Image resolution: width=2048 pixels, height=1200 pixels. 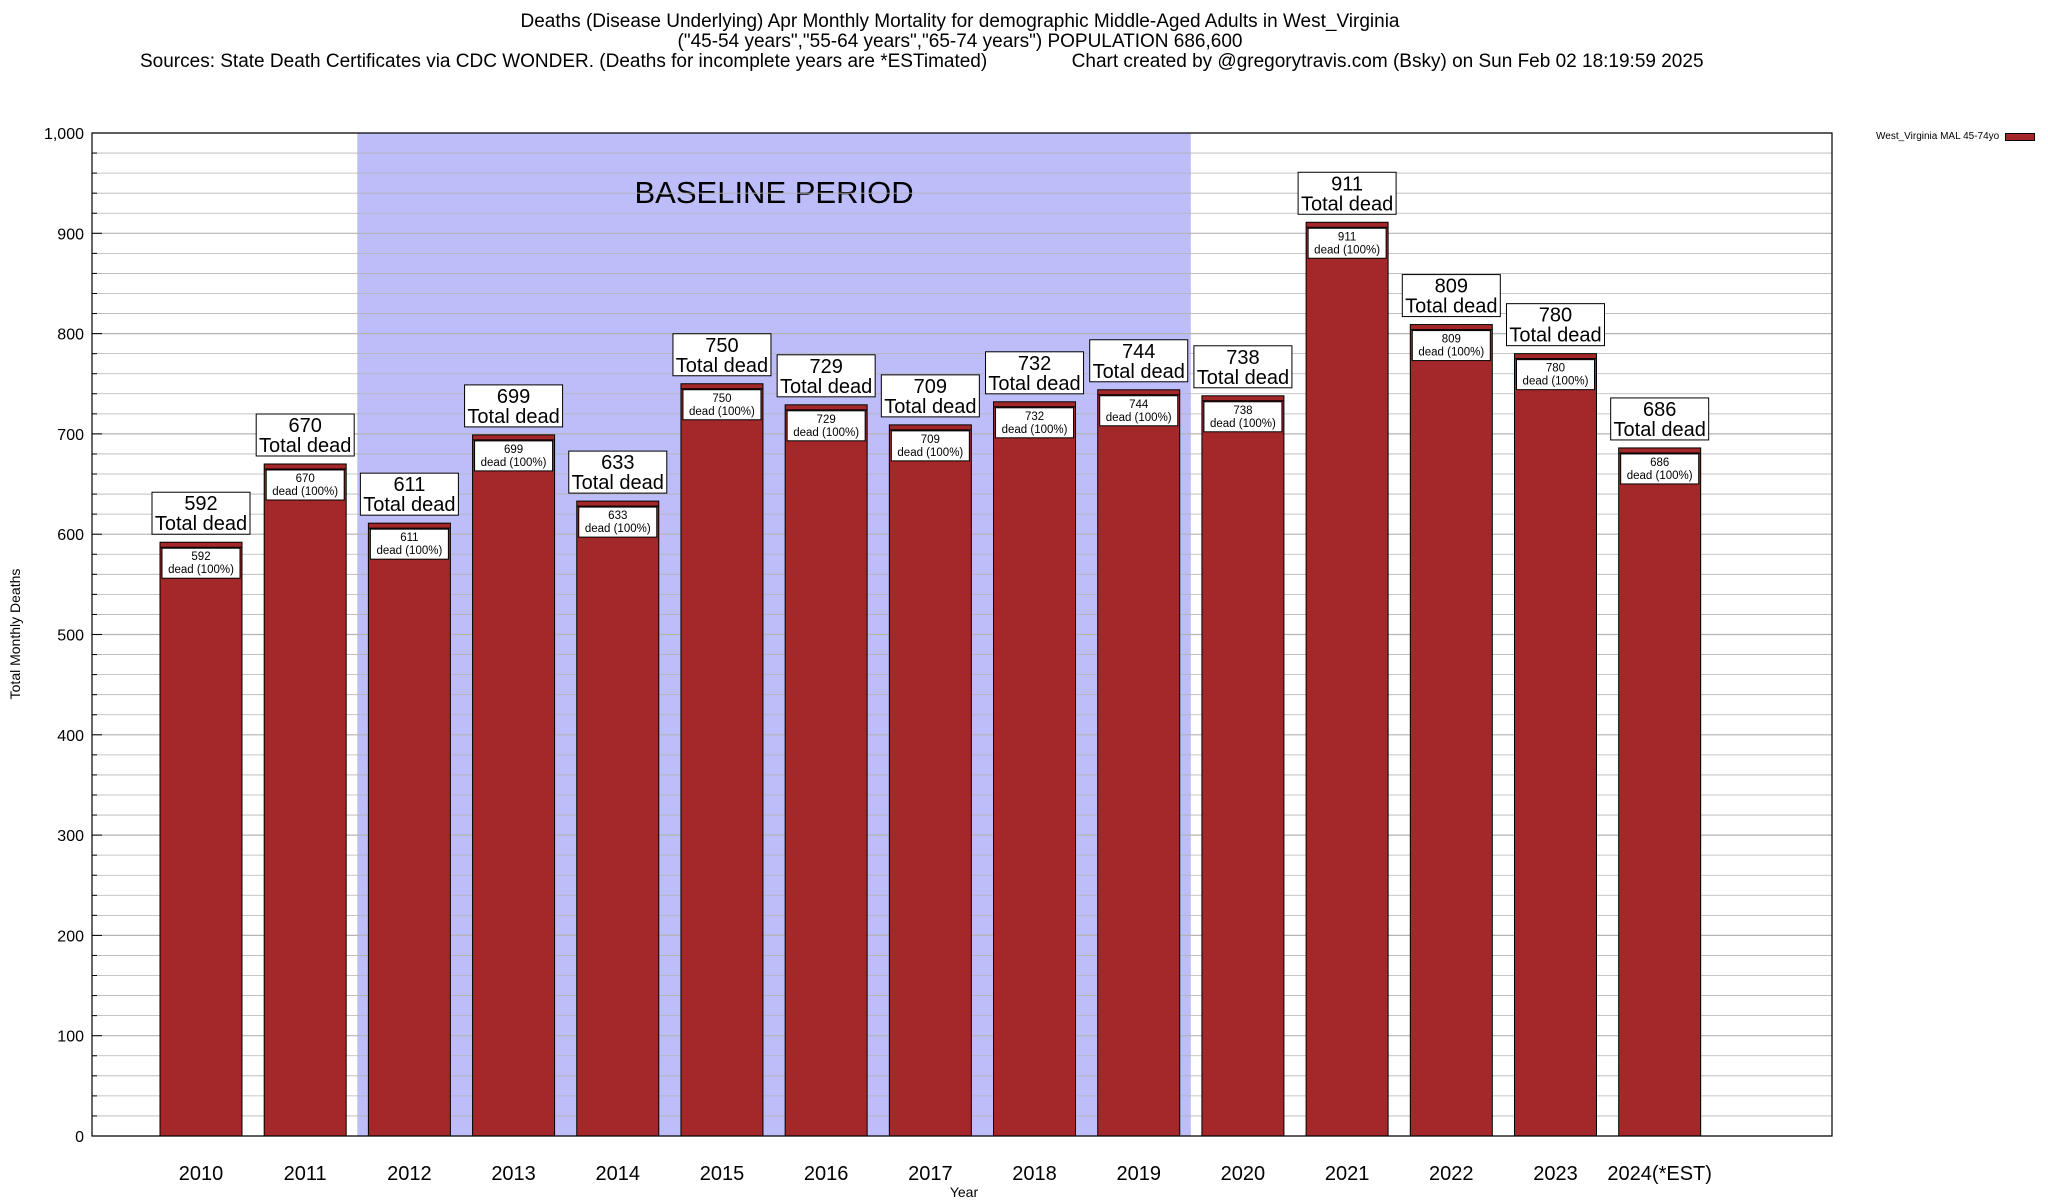 I want to click on y-tick-label: 900, so click(x=70, y=234).